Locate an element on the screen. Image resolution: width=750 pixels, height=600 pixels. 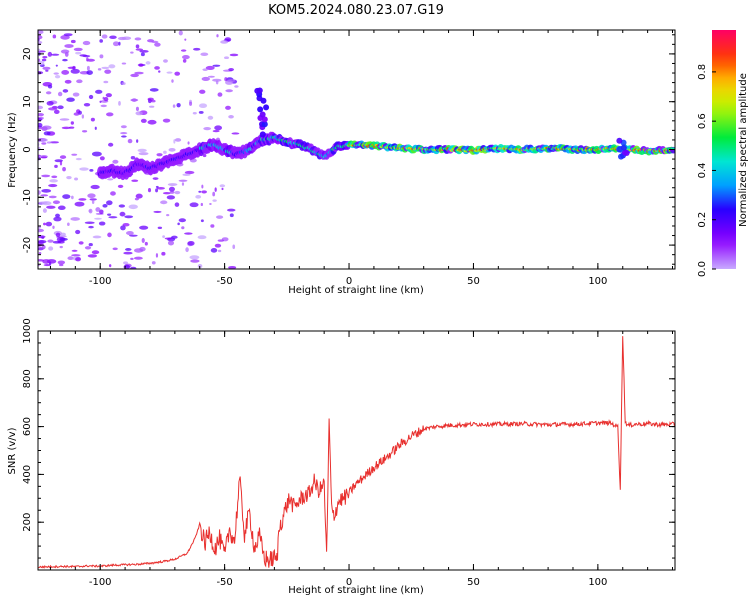
snr-y-tick-label: 600 is located at coordinates (27, 426).